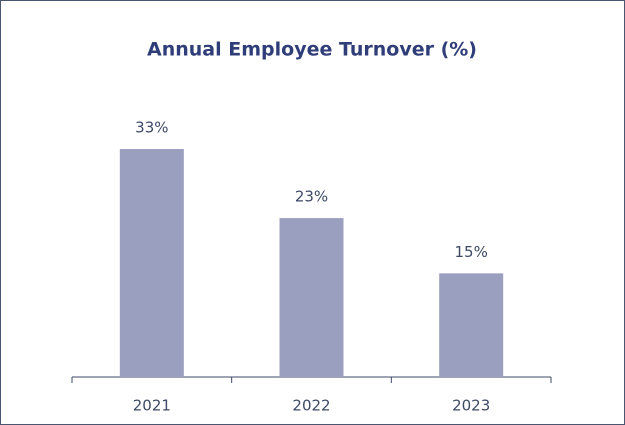 This screenshot has height=425, width=625. Describe the element at coordinates (151, 128) in the screenshot. I see `data-label: 33%` at that location.